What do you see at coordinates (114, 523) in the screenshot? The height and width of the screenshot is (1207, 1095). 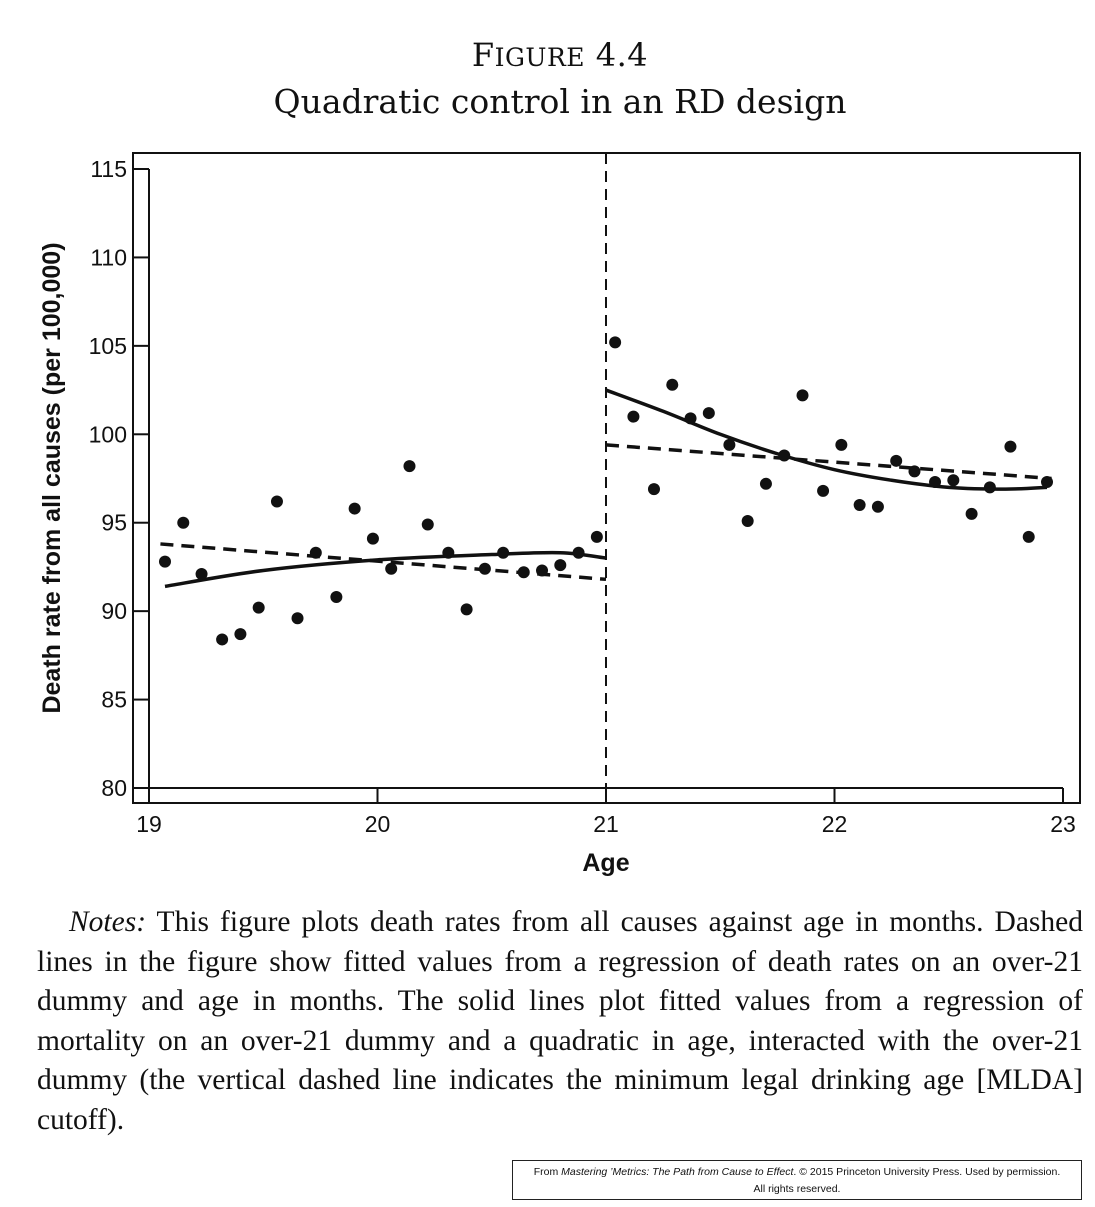 I see `y-tick-label: 95` at bounding box center [114, 523].